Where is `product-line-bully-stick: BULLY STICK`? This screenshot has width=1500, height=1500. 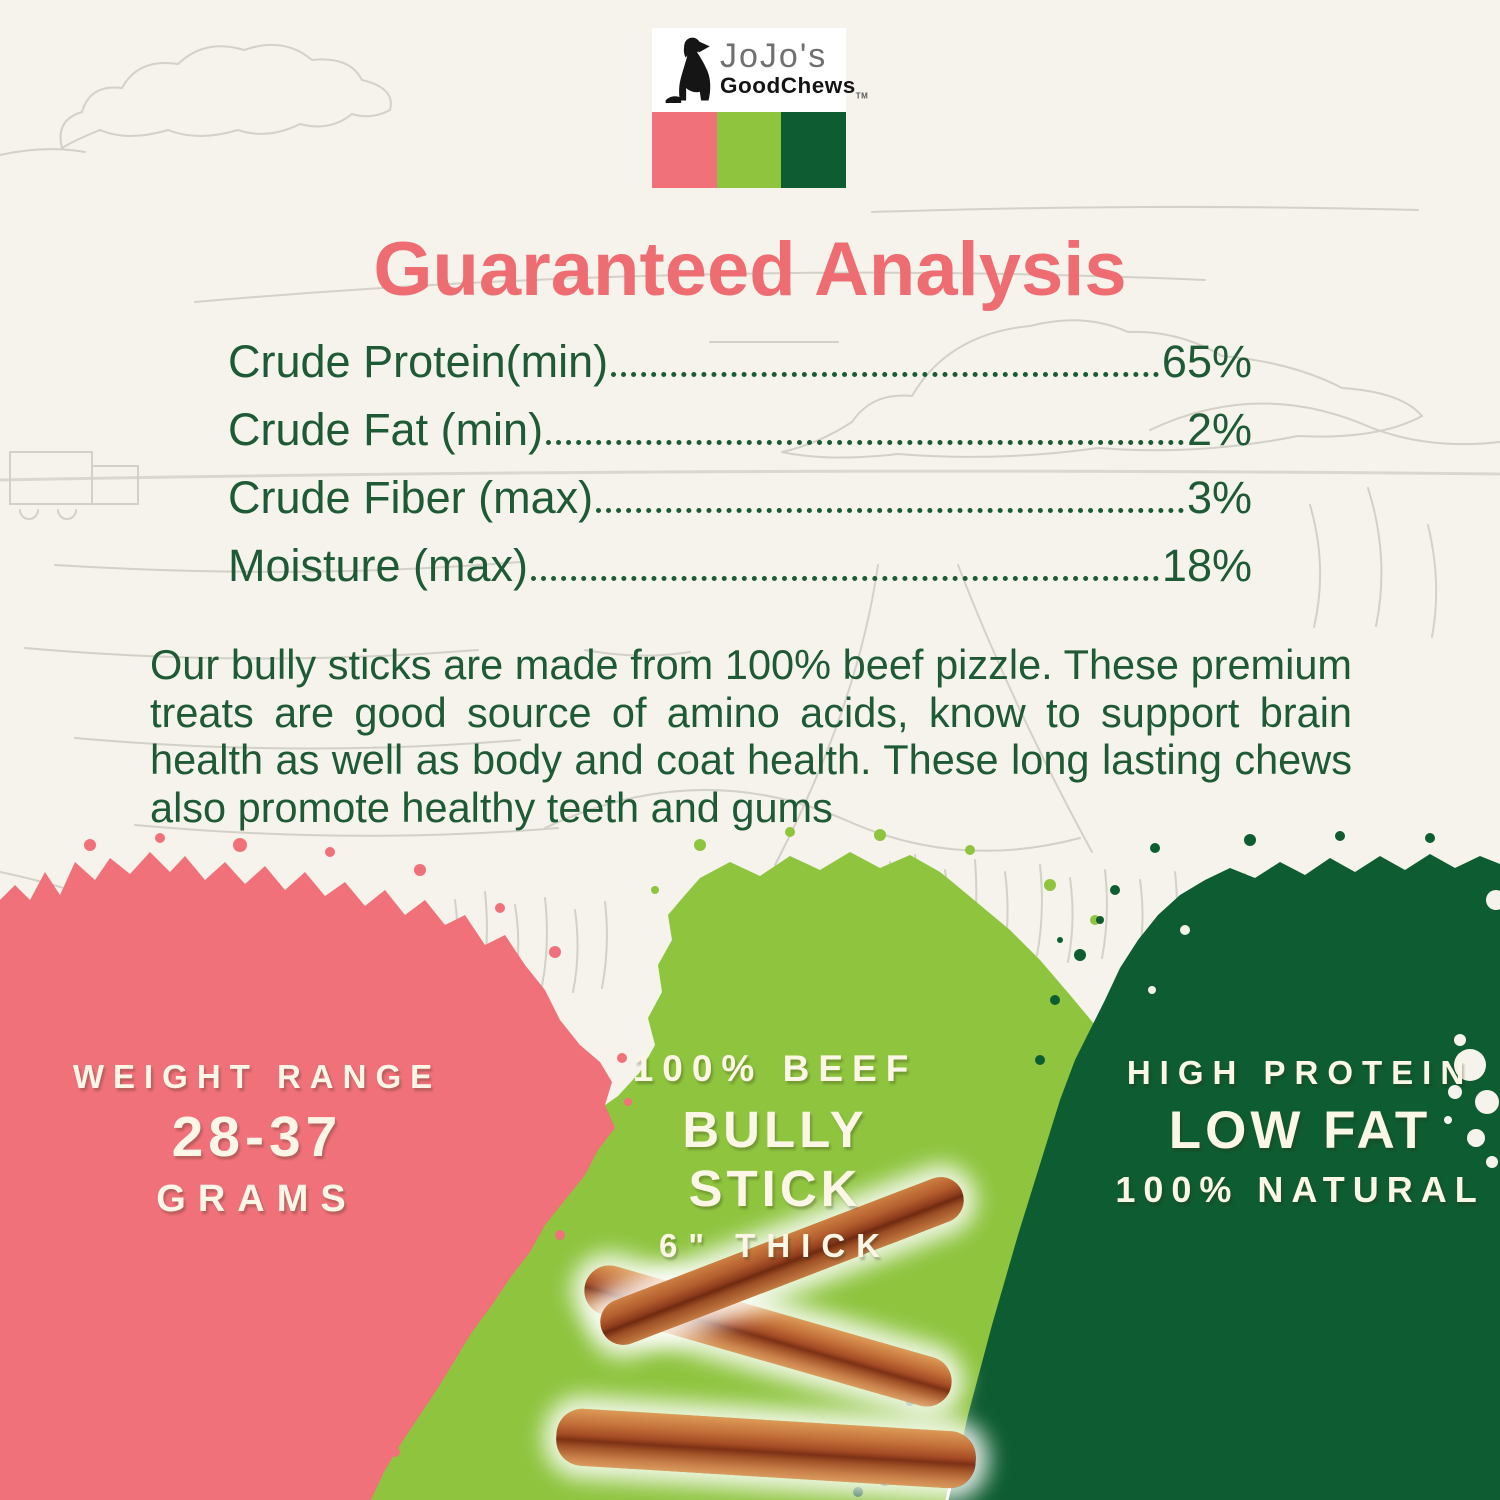
product-line-bully-stick: BULLY STICK is located at coordinates (775, 1159).